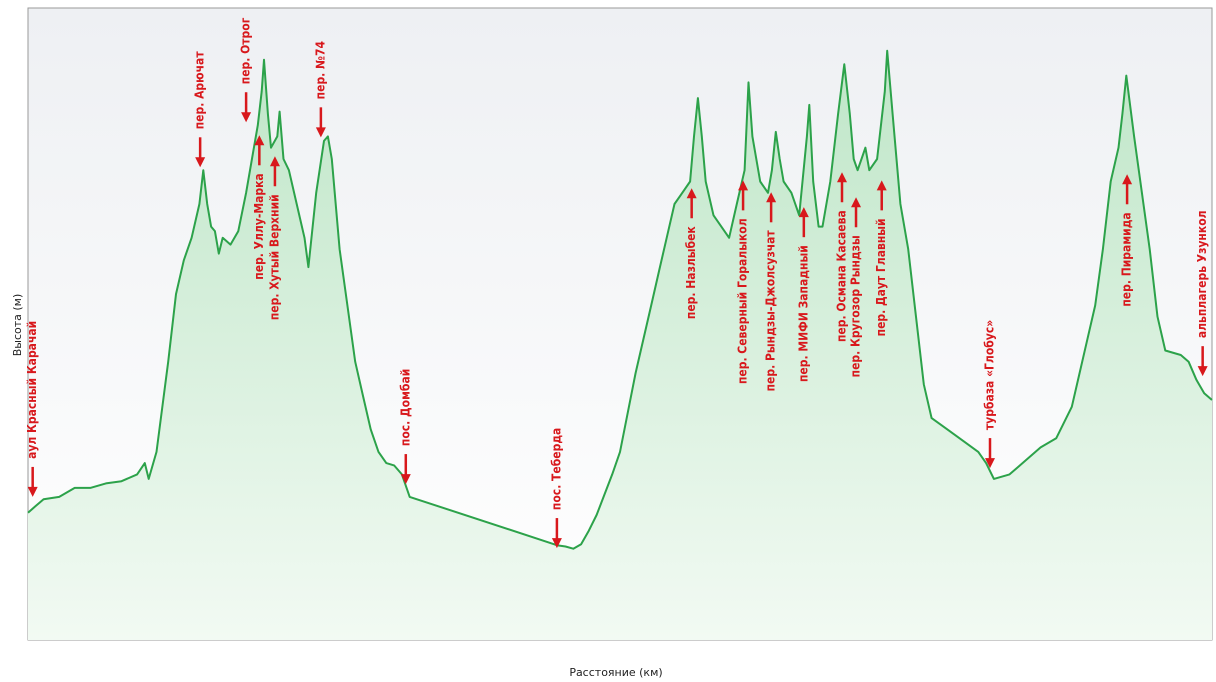 Image resolution: width=1216 pixels, height=682 pixels. I want to click on annotation-label: пер. Хутый Верхний, so click(274, 257).